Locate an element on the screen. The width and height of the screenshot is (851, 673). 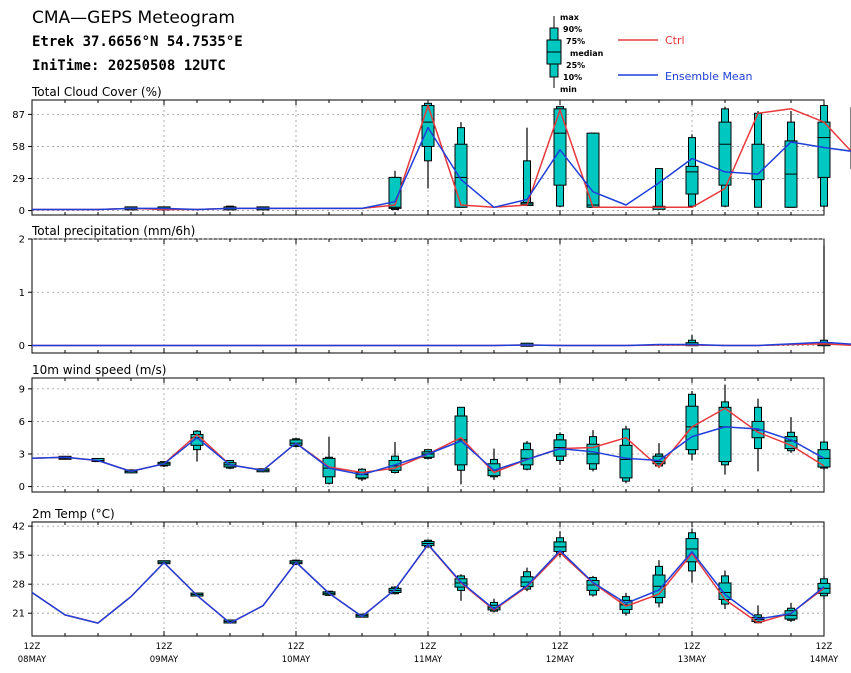
x-label-date: 10MAY is located at coordinates (296, 660).